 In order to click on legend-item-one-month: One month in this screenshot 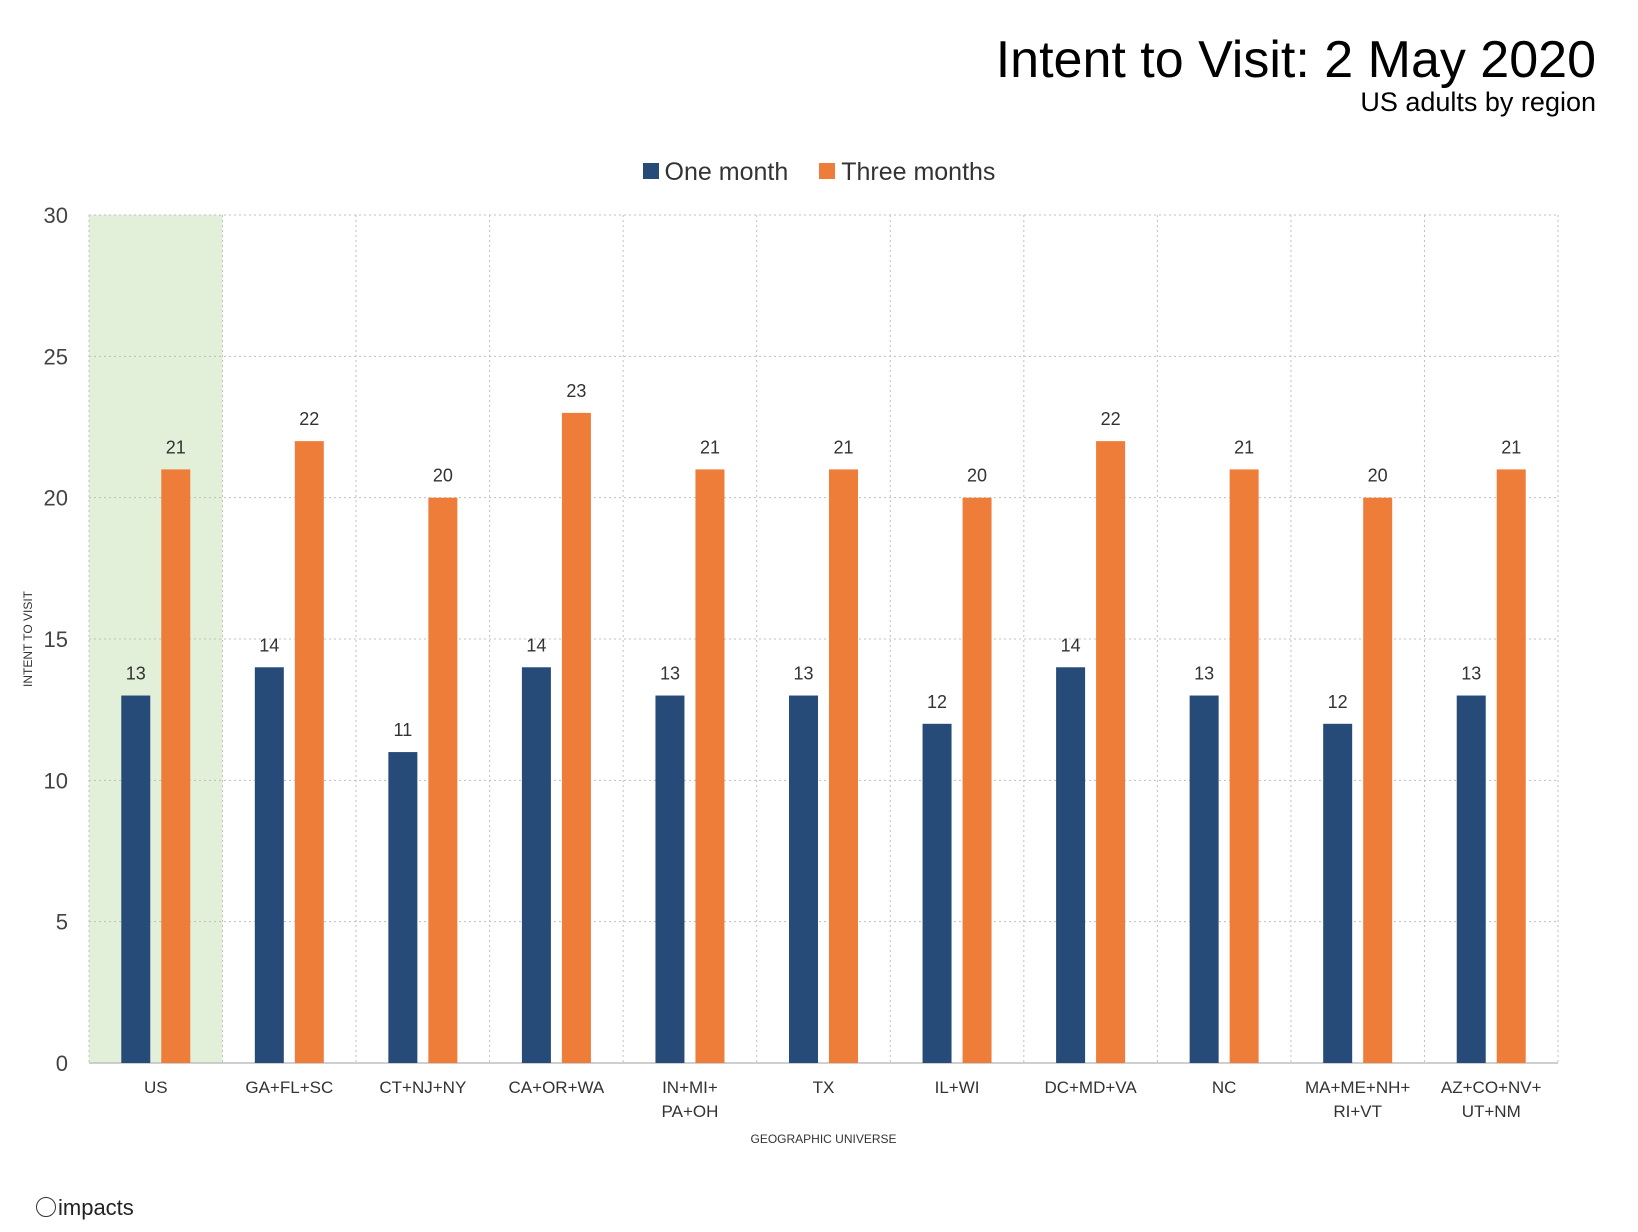, I will do `click(715, 172)`.